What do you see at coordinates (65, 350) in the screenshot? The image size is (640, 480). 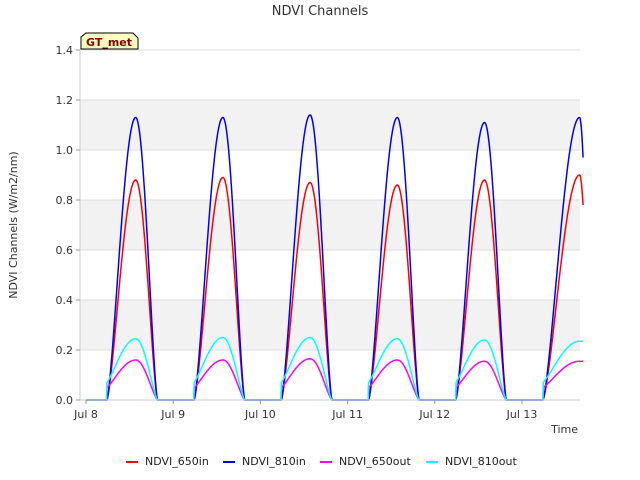 I see `y-tick-label: 0.2` at bounding box center [65, 350].